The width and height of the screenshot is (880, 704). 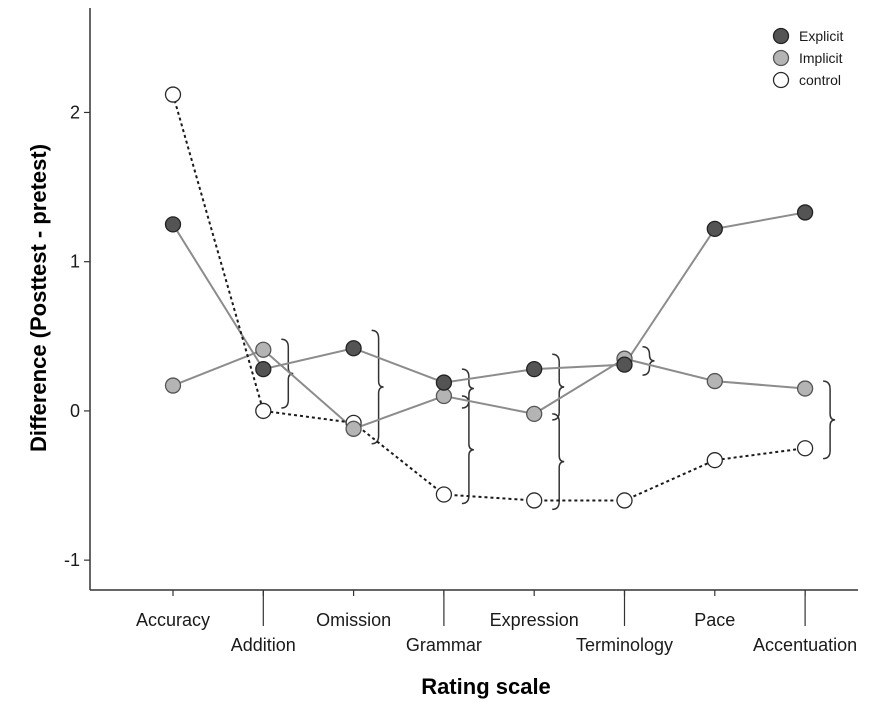 I want to click on x-tick-label: Terminology, so click(x=624, y=645).